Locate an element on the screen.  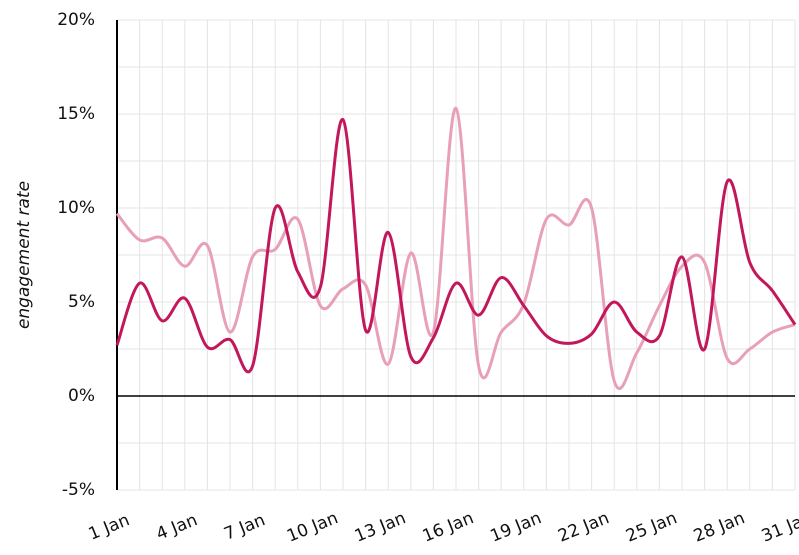
x-tick-label: 10 Jan is located at coordinates (312, 527).